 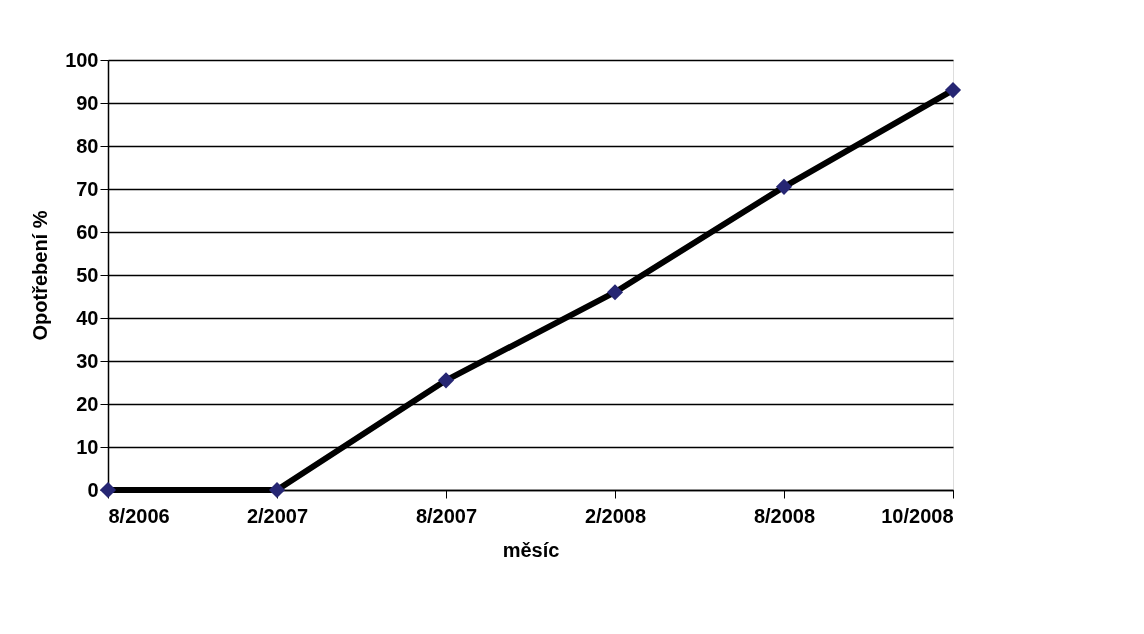 What do you see at coordinates (139, 515) in the screenshot?
I see `x-tick-label: 8/2006` at bounding box center [139, 515].